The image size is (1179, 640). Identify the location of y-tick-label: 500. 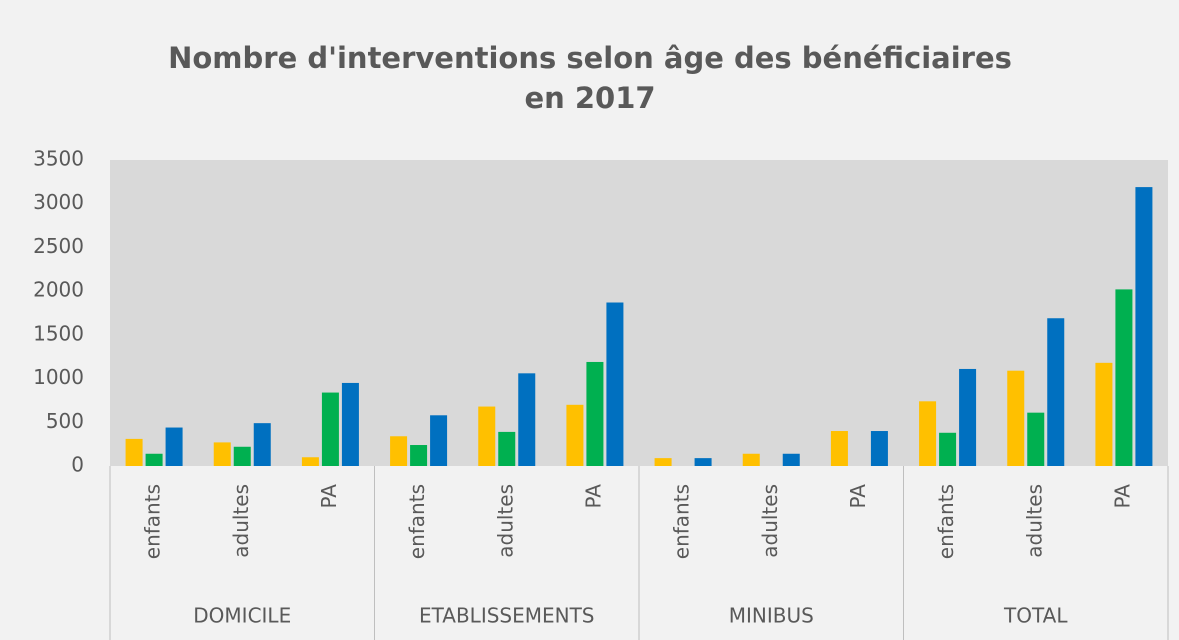
(65, 421).